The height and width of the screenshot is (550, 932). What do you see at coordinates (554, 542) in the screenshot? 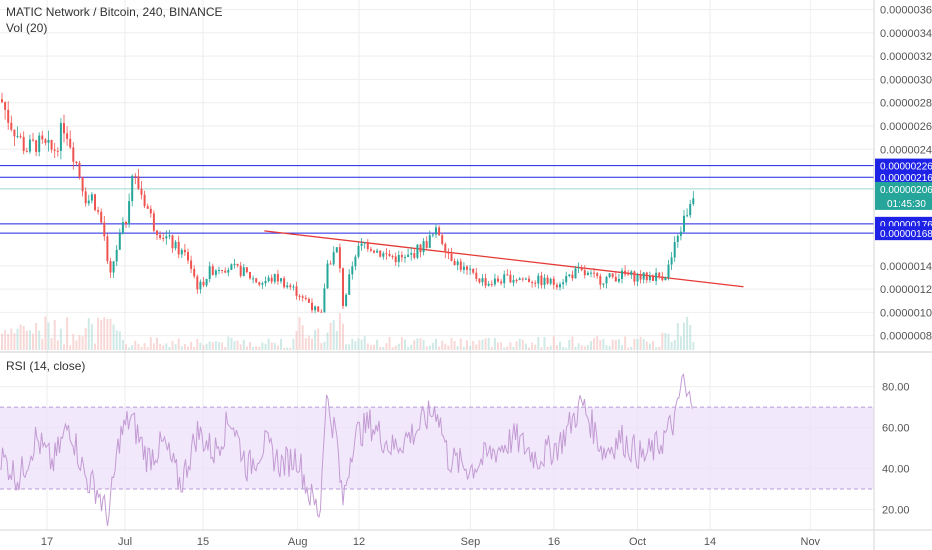
I see `x-tick-label: 16` at bounding box center [554, 542].